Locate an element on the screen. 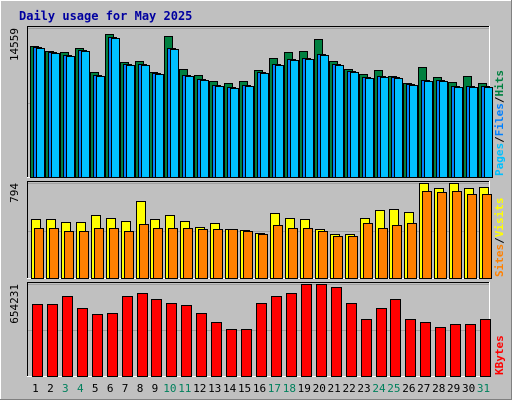  day-label-1: 1 is located at coordinates (35, 388).